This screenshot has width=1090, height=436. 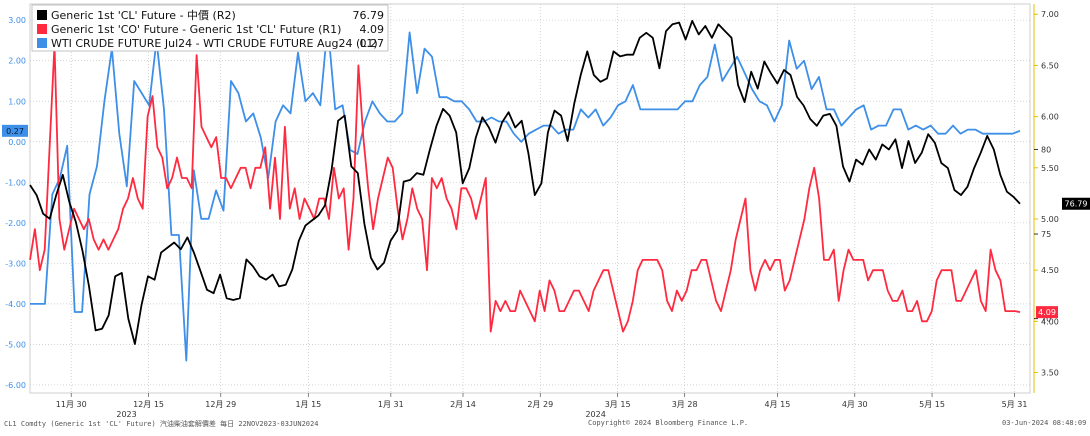 I want to click on last-tag-black-text: 76.79, so click(x=1076, y=204).